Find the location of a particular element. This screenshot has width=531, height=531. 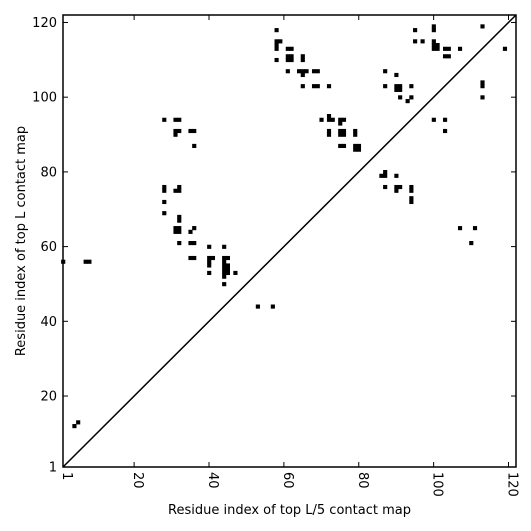

x-tick-label: 100 is located at coordinates (437, 484).